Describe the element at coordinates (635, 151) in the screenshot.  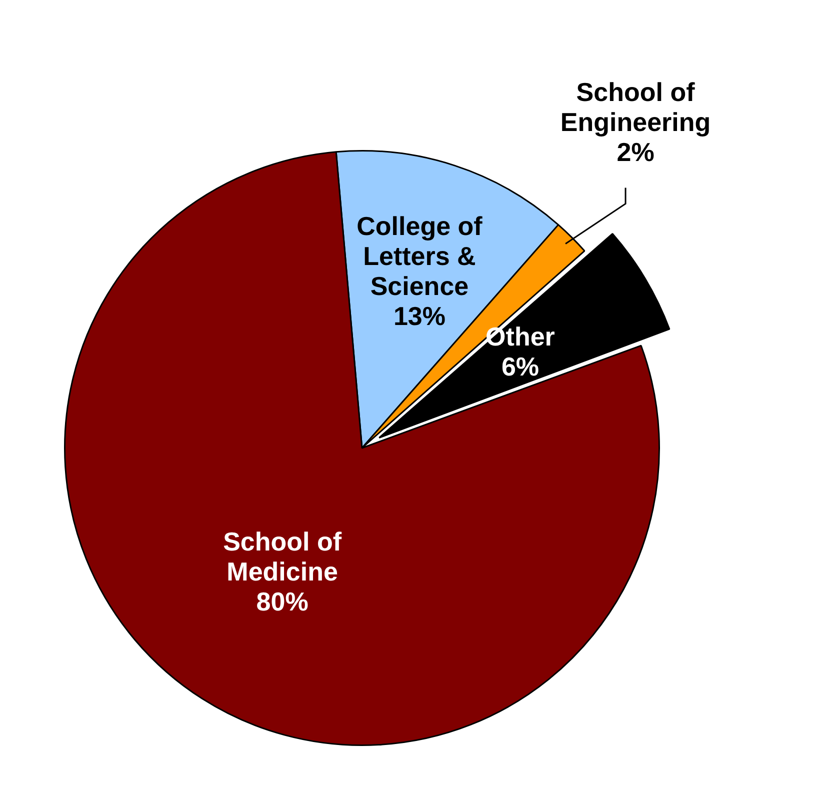
I see `data-label: 2%` at that location.